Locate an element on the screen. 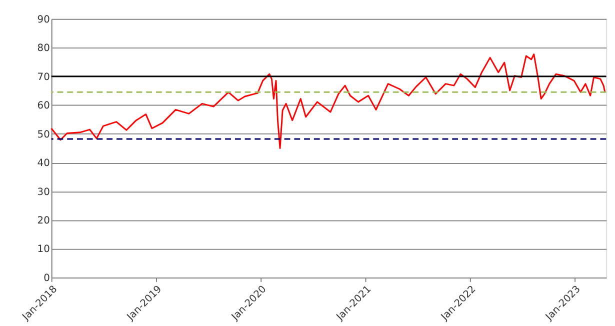 Image resolution: width=615 pixels, height=326 pixels. y-tick-label: 0 is located at coordinates (47, 278).